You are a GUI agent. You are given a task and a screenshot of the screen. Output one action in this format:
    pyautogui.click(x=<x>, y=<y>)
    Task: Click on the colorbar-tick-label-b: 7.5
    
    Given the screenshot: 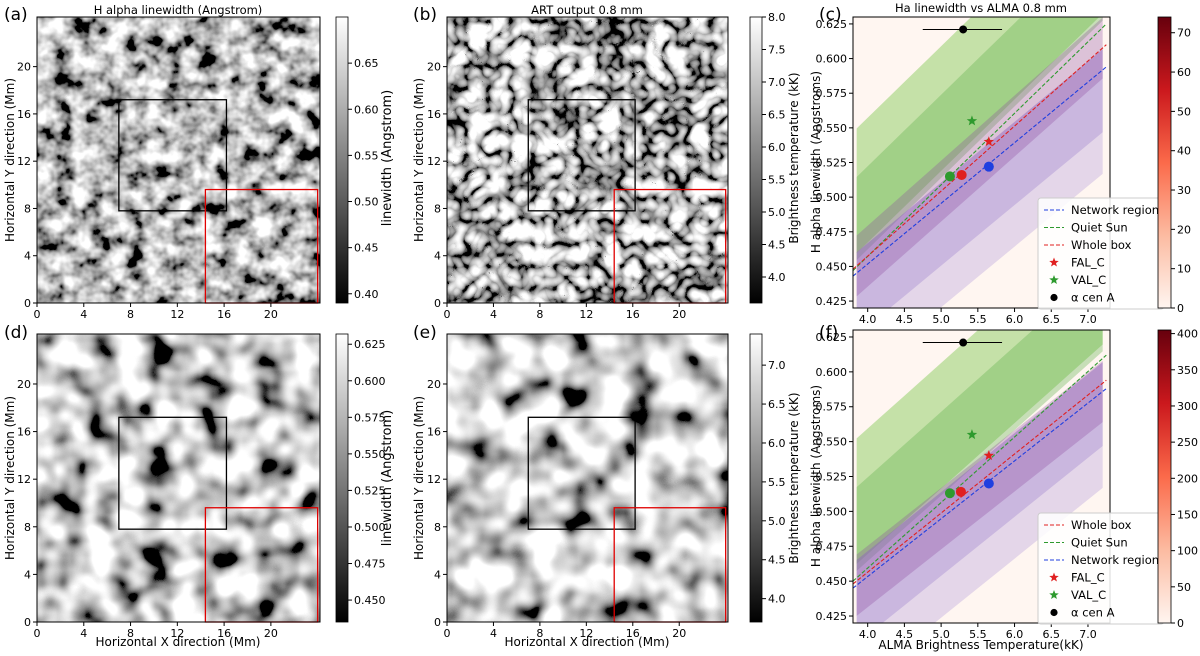 What is the action you would take?
    pyautogui.click(x=777, y=50)
    